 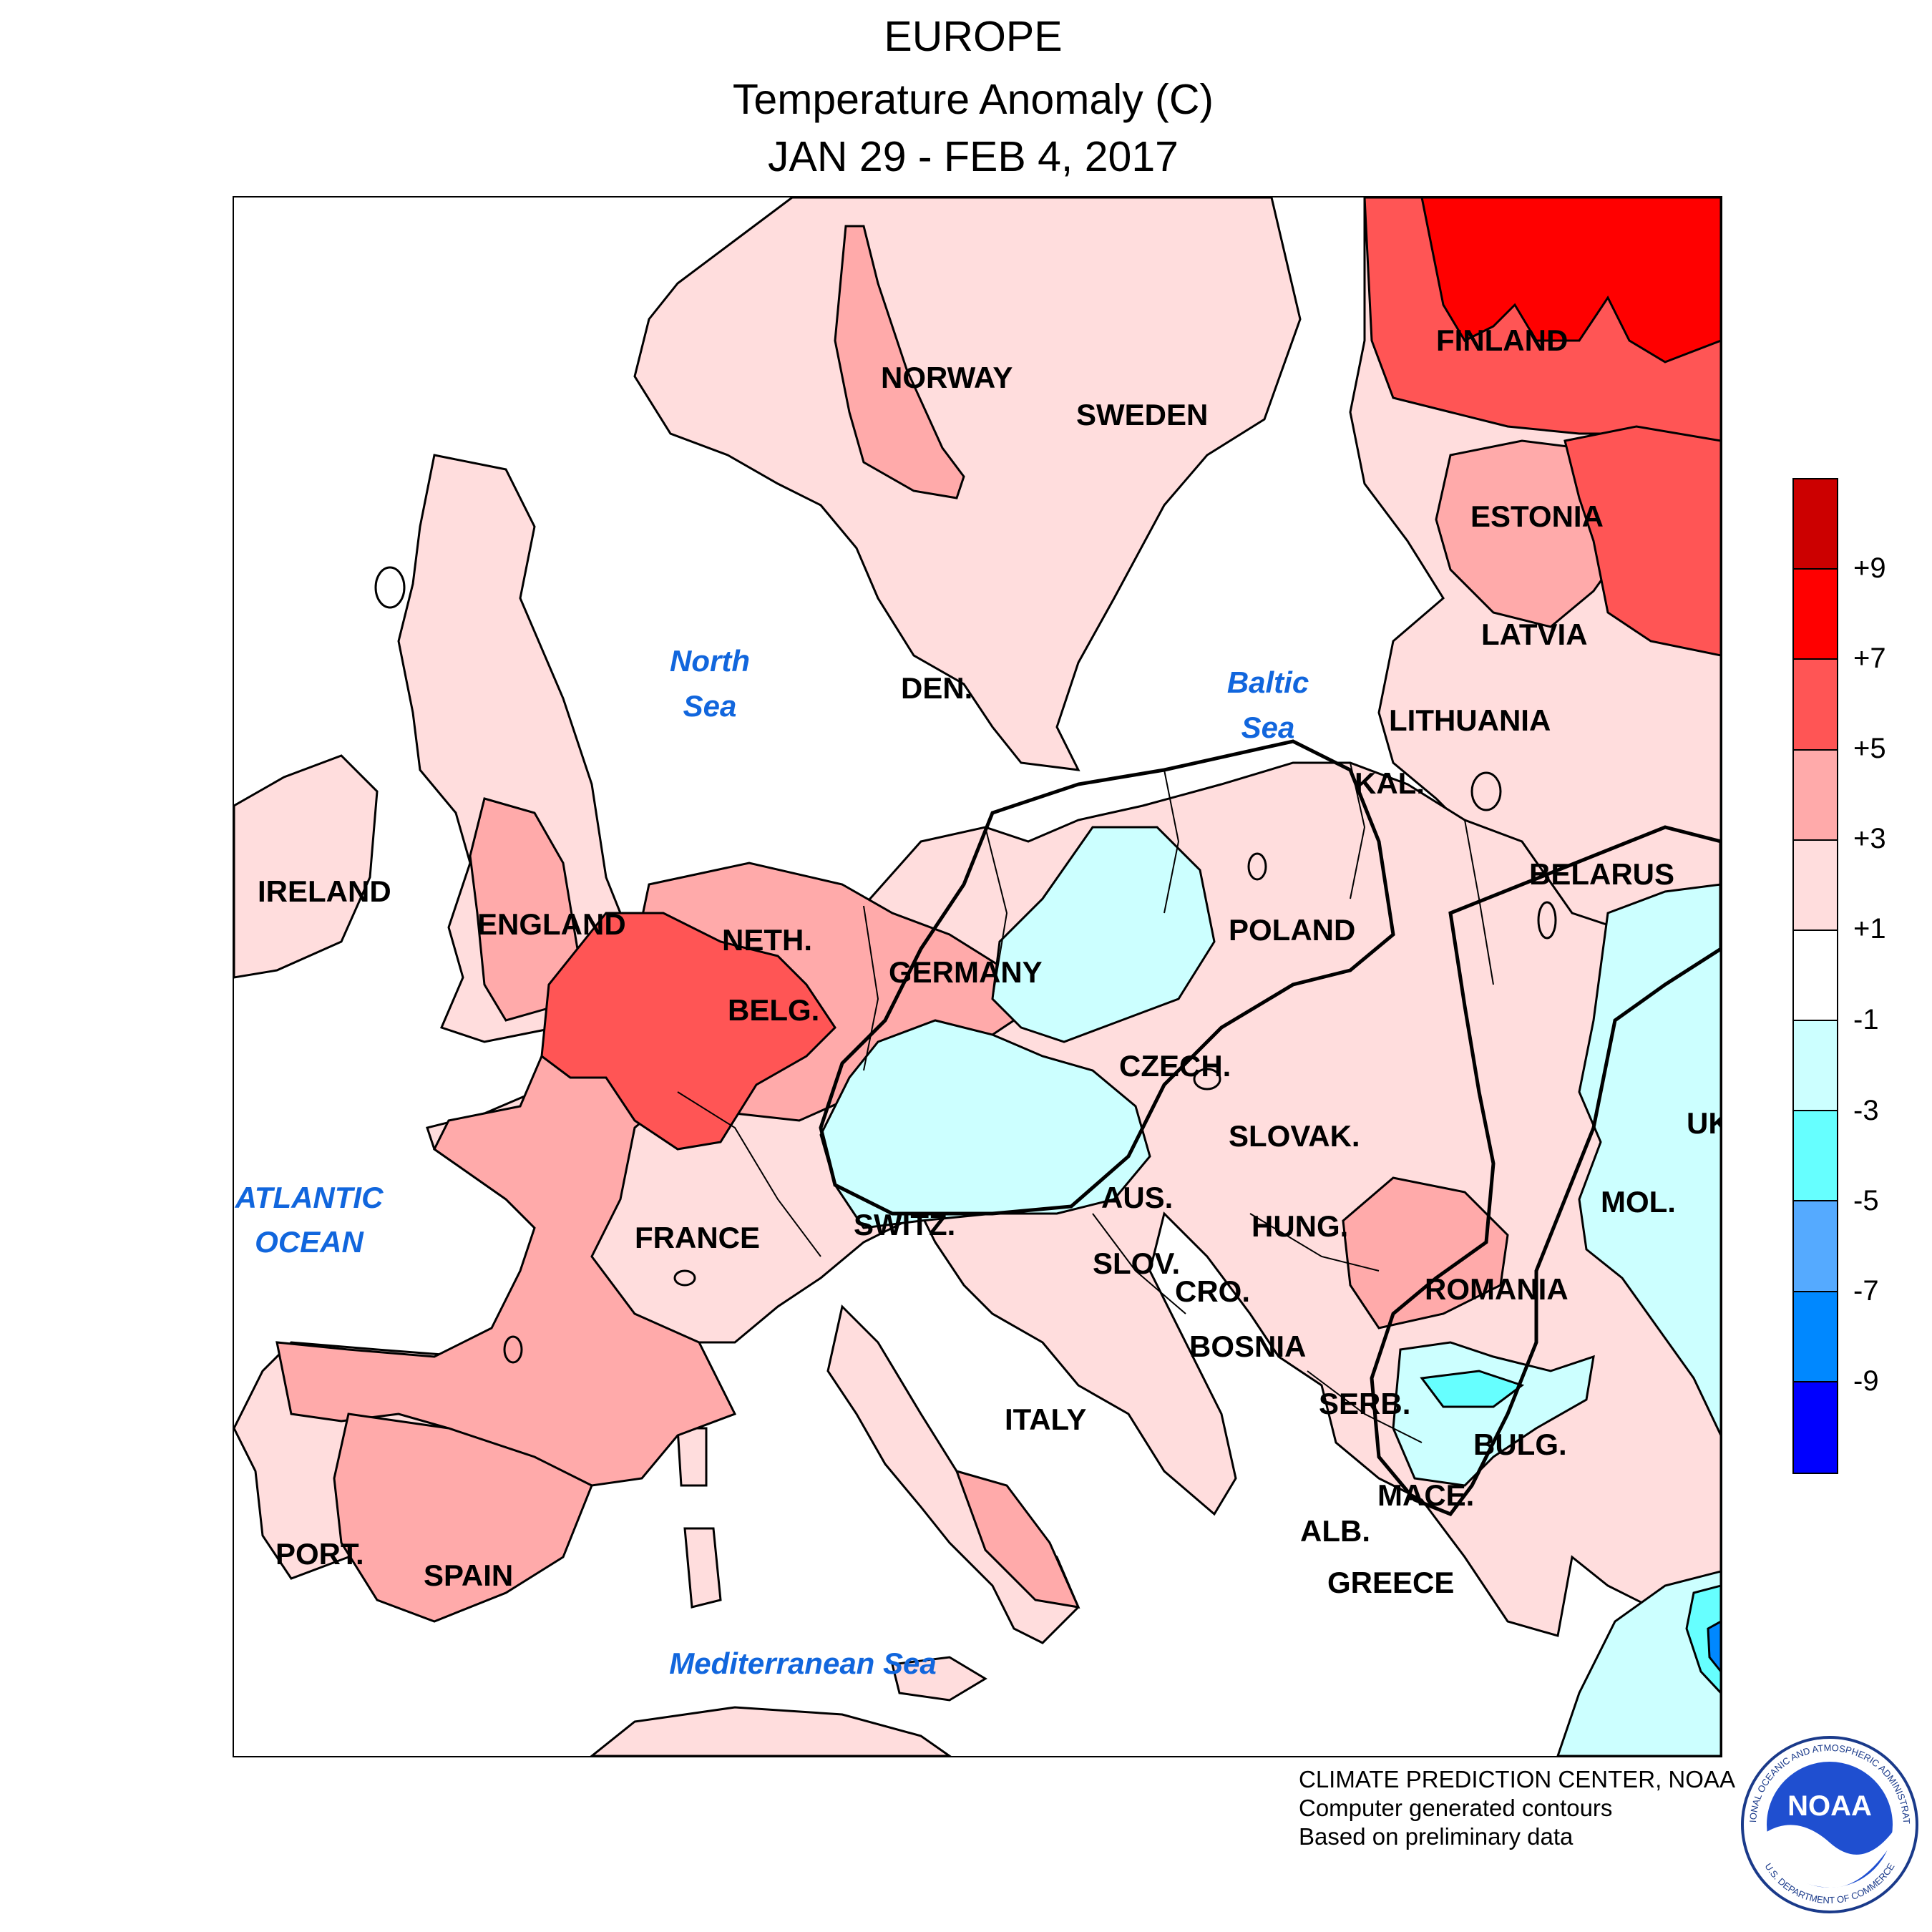 What do you see at coordinates (309, 1197) in the screenshot?
I see `sea-label-atlantic-1: ATLANTIC` at bounding box center [309, 1197].